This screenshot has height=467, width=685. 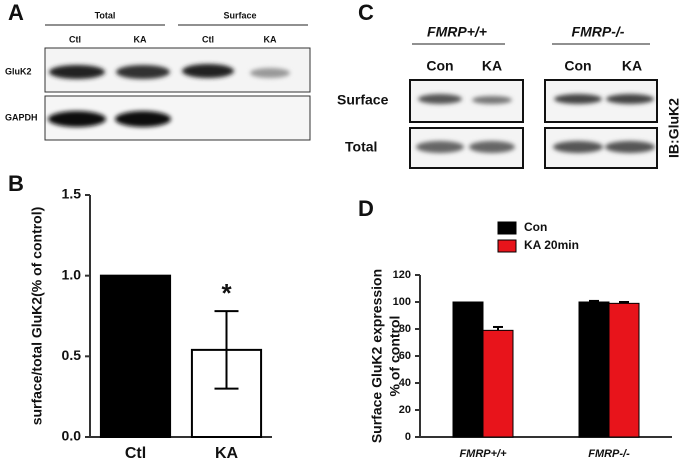 I want to click on panel-letter: C, so click(x=366, y=12).